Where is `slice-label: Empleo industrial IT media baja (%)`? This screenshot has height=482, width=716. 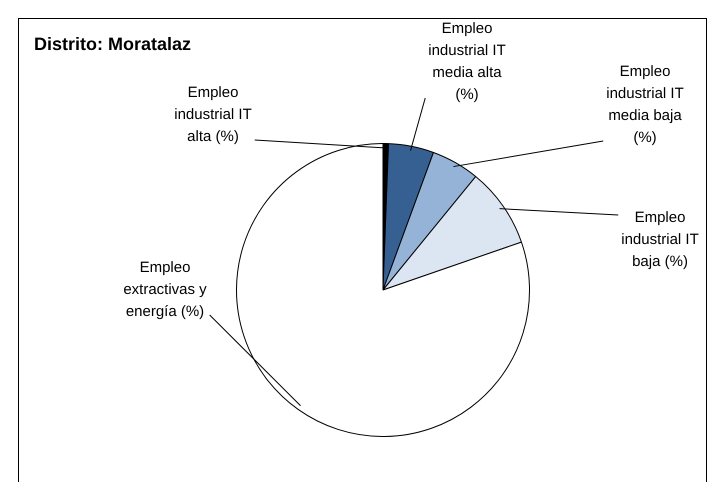
slice-label: Empleo industrial IT media baja (%) is located at coordinates (645, 104).